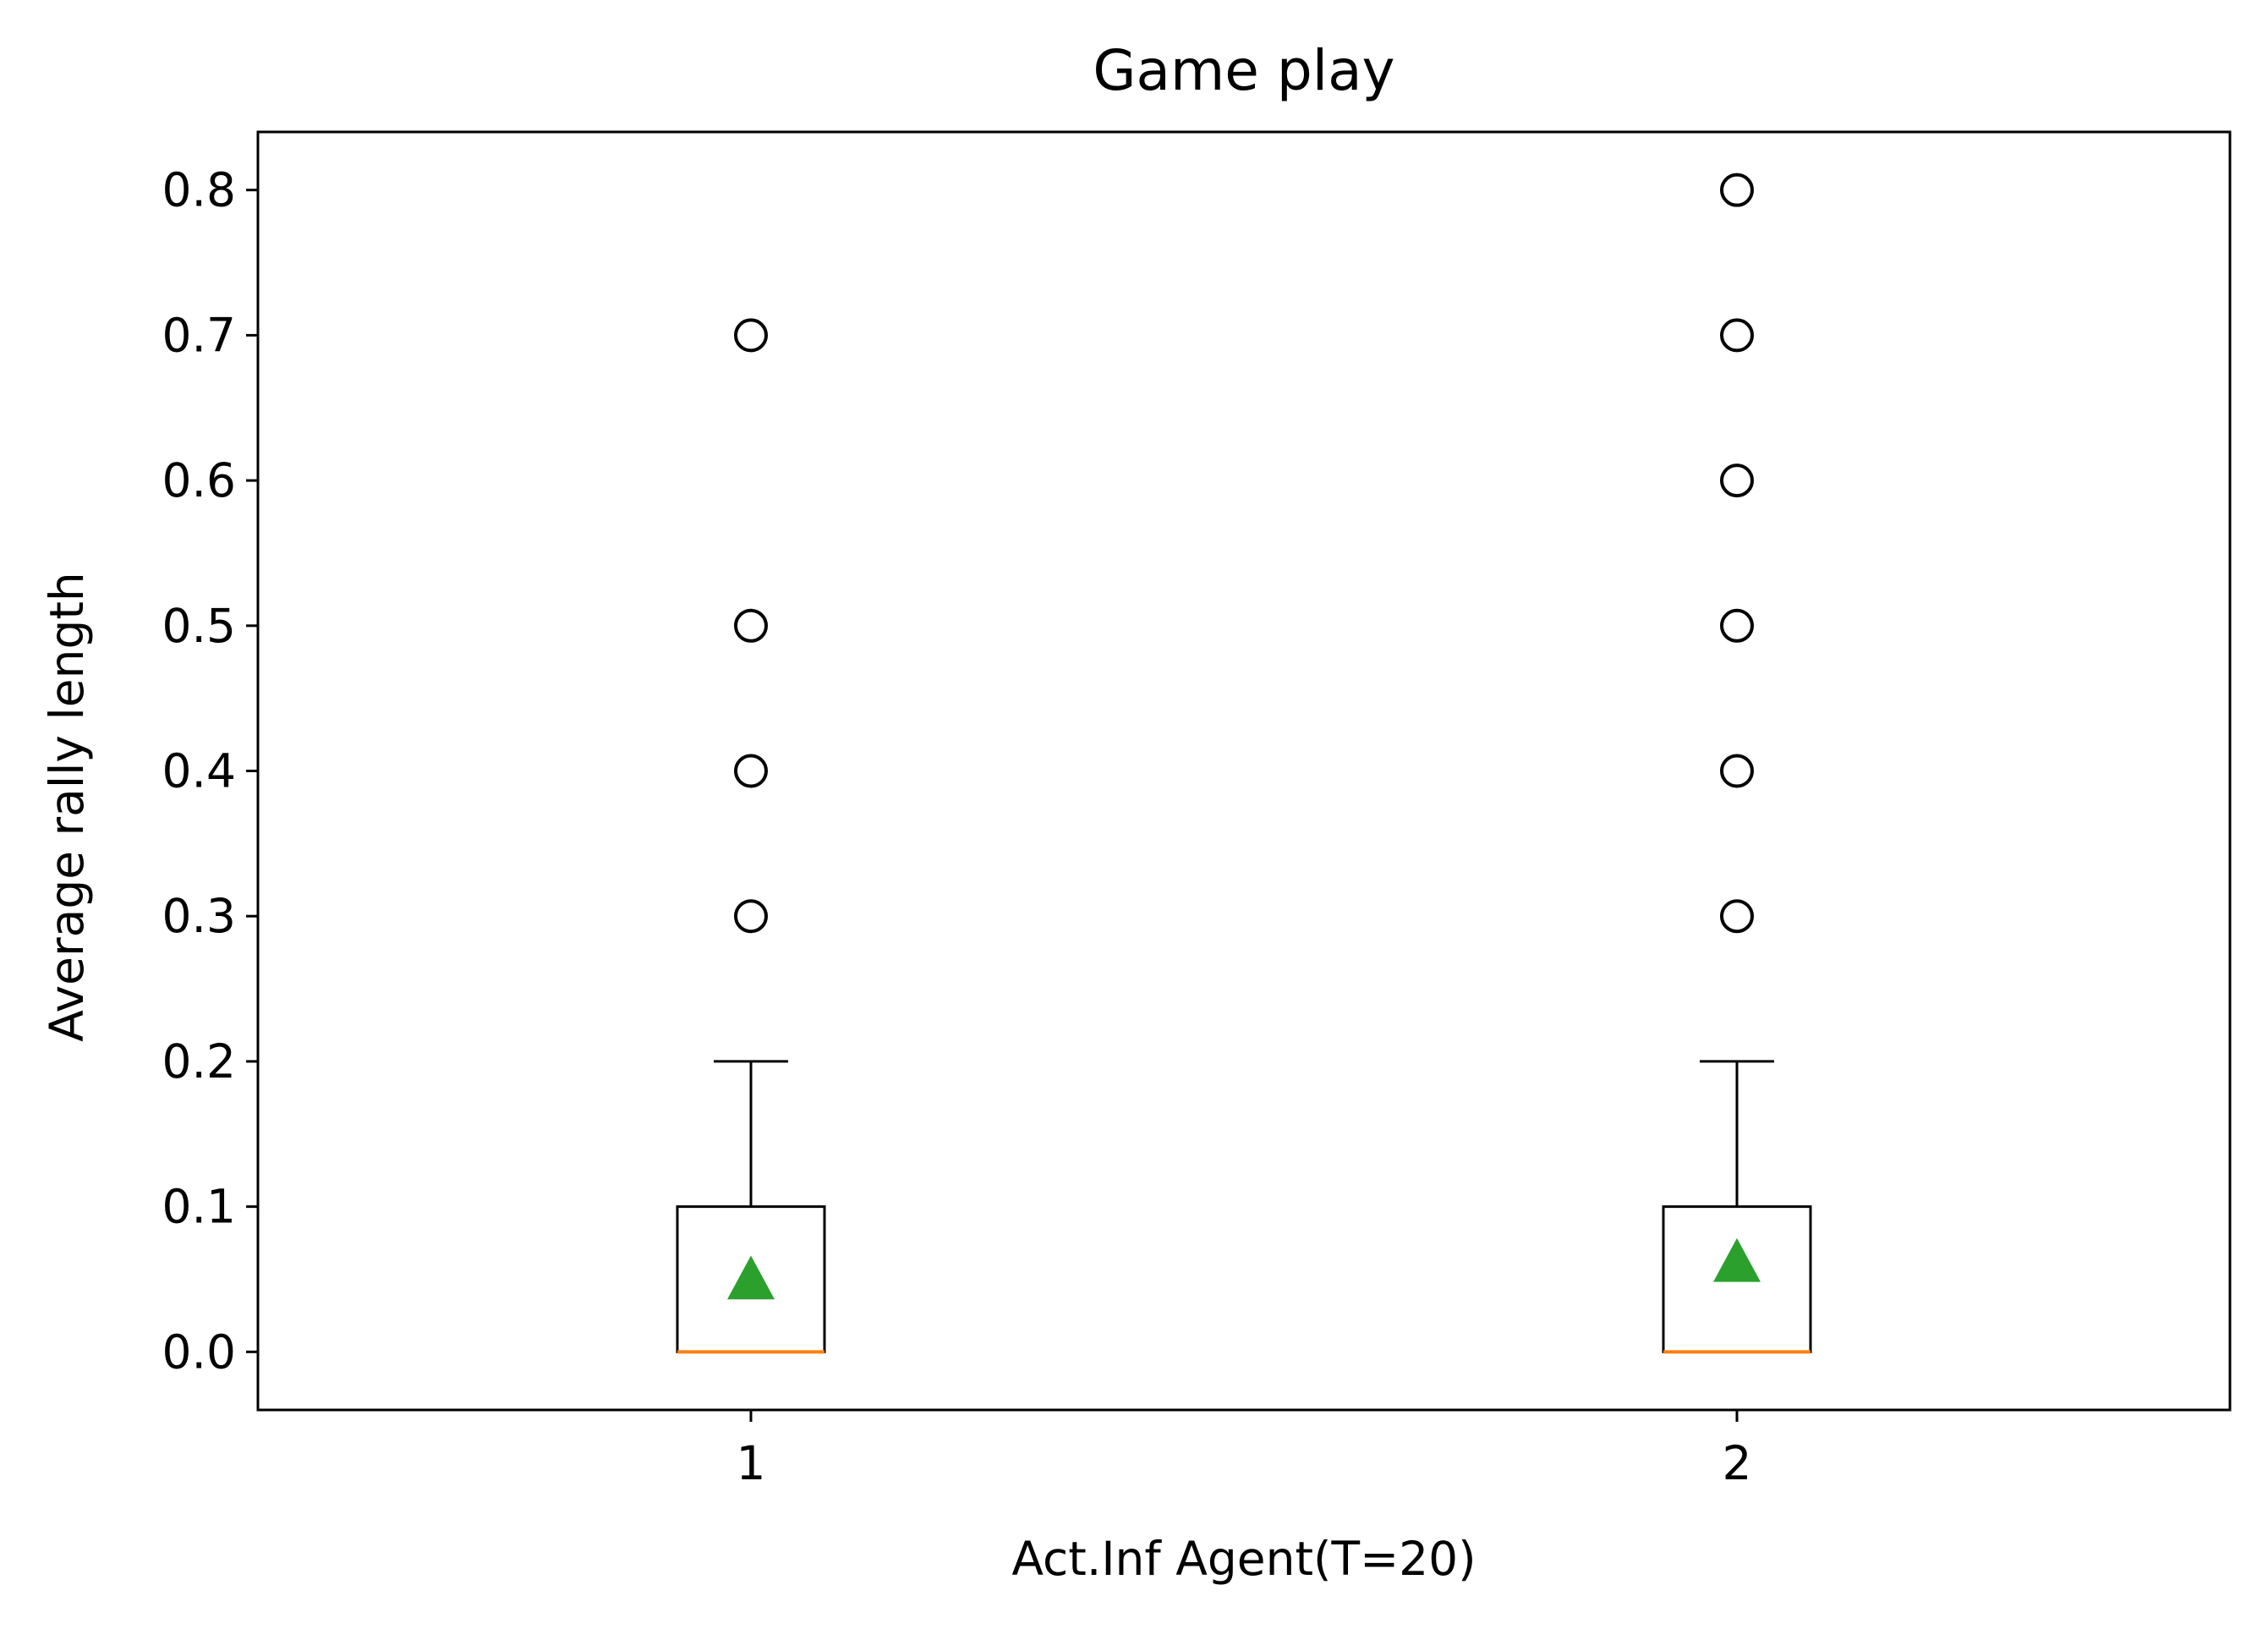 The image size is (2268, 1629). Describe the element at coordinates (1737, 1463) in the screenshot. I see `x-tick-label-1: 2` at that location.